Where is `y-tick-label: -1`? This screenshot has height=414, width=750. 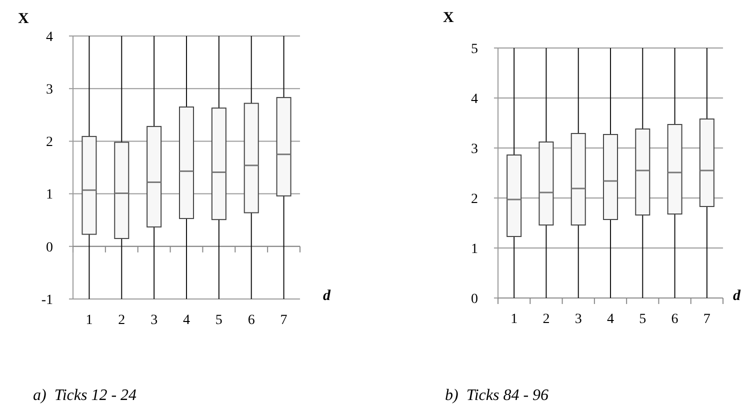 y-tick-label: -1 is located at coordinates (47, 300).